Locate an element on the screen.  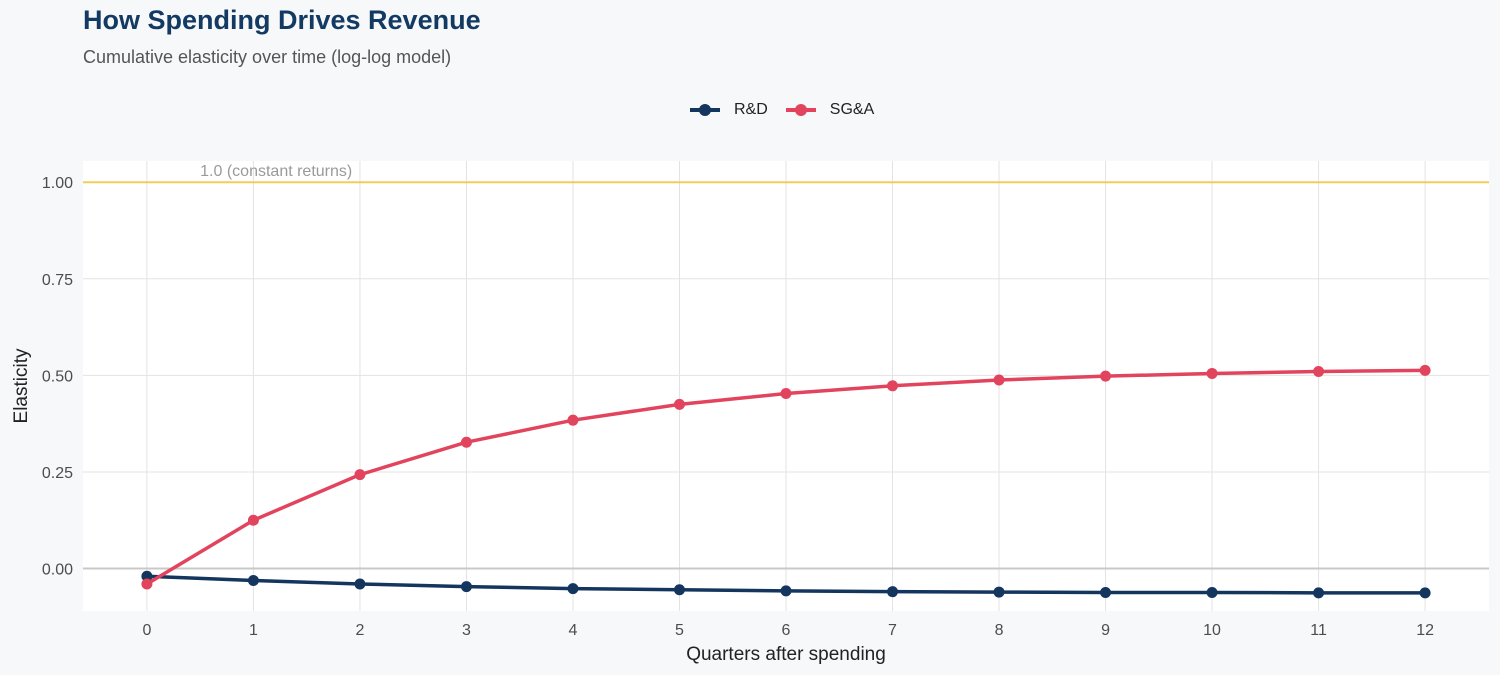
legend-dot-rd is located at coordinates (705, 110).